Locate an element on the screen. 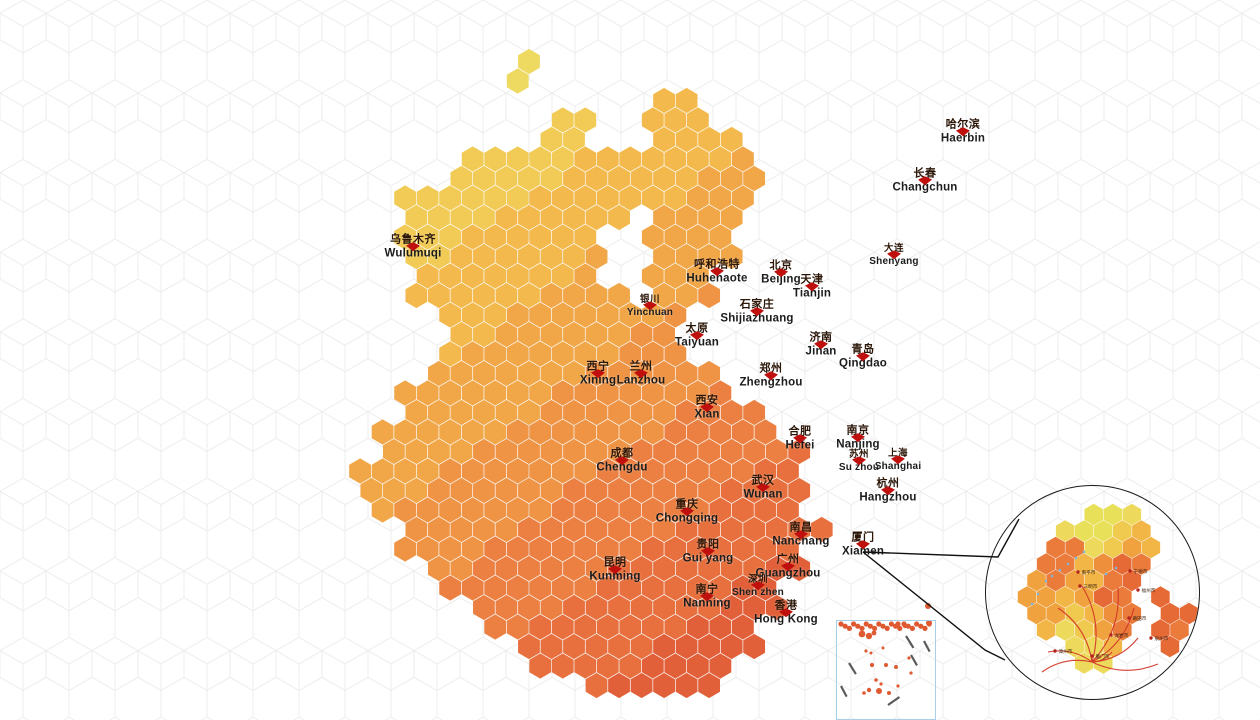 The image size is (1260, 720). city-label-xiamen: 厦门 Xiamen is located at coordinates (863, 545).